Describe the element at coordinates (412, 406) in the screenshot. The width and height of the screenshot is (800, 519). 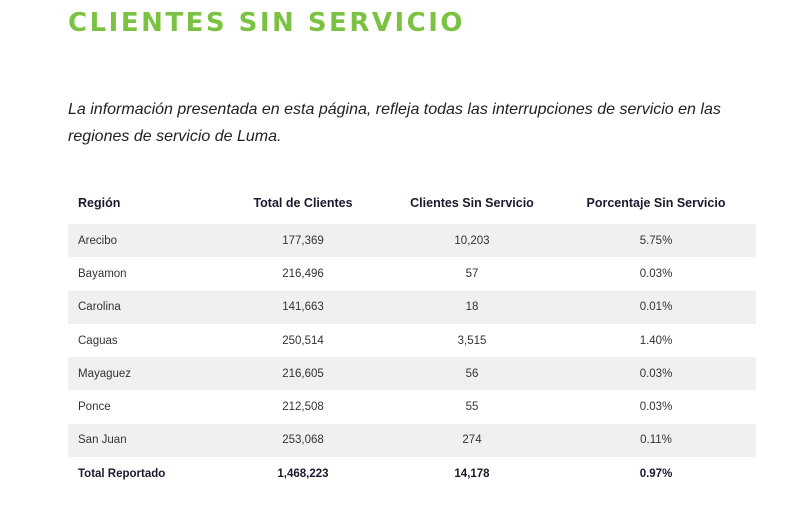
I see `table-row: Ponce 212,508 55 0.03%` at that location.